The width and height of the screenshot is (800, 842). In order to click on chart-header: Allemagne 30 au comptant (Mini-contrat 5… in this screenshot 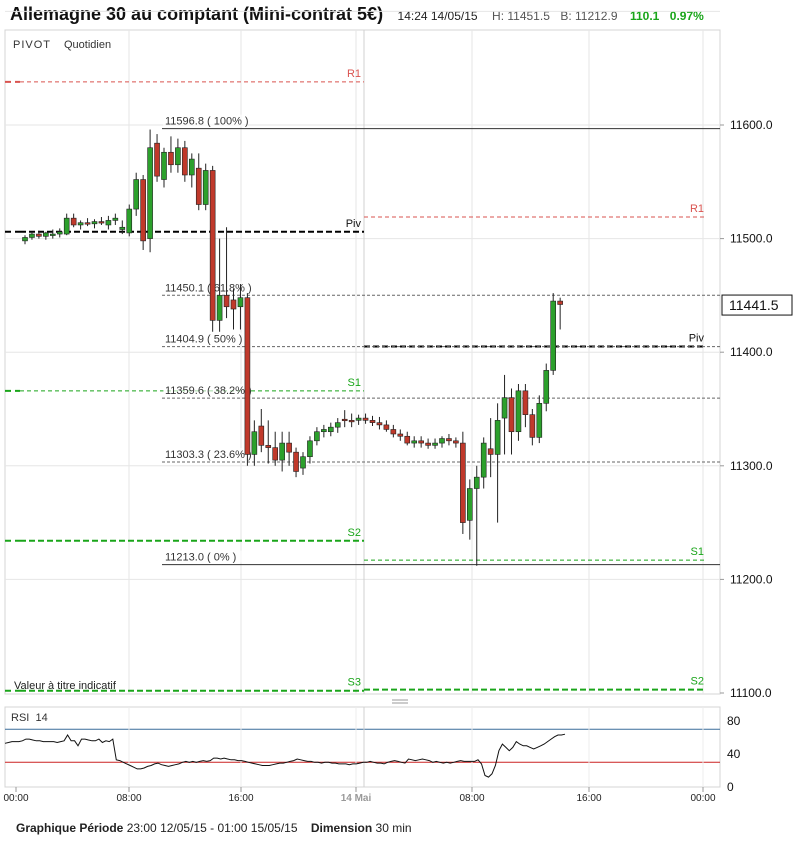, I will do `click(357, 17)`.